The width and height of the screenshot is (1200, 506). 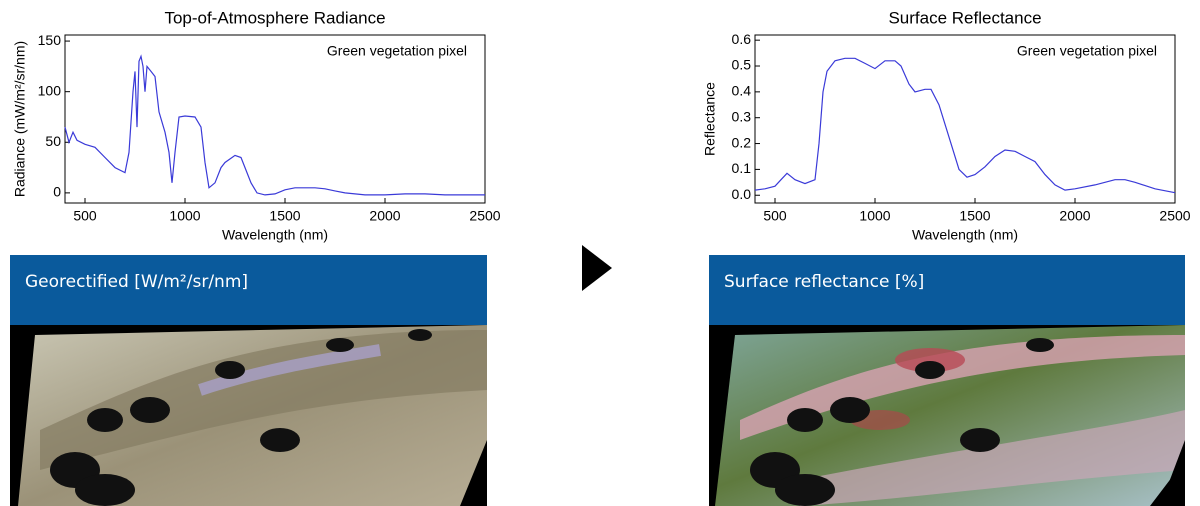 What do you see at coordinates (742, 194) in the screenshot?
I see `y-tick-label: 0.0` at bounding box center [742, 194].